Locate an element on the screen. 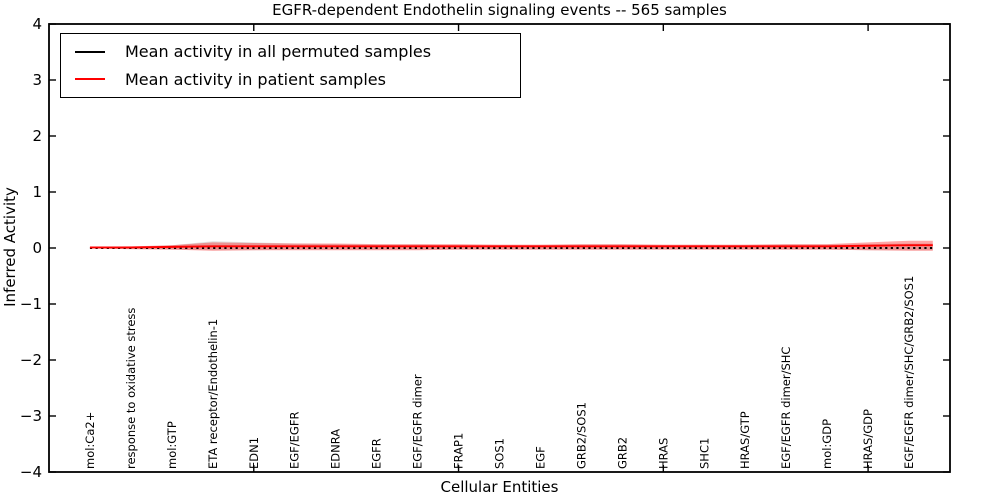 The width and height of the screenshot is (1000, 500). y-tick-label: 4 is located at coordinates (37, 24).